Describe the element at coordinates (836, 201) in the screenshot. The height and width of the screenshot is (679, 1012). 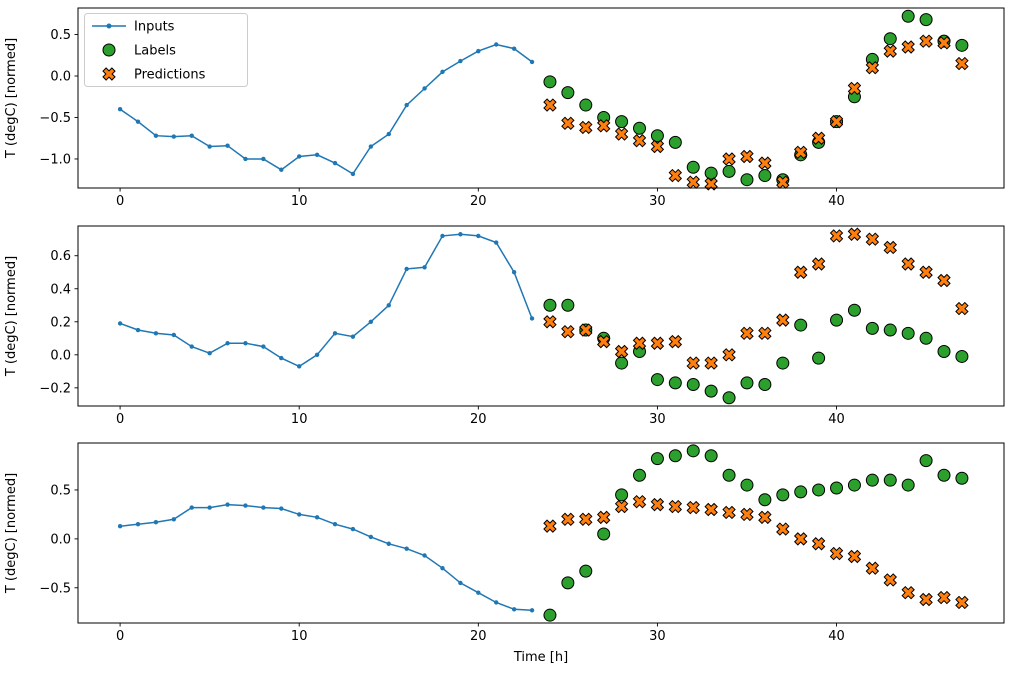
I see `x-tick-label: 40` at that location.